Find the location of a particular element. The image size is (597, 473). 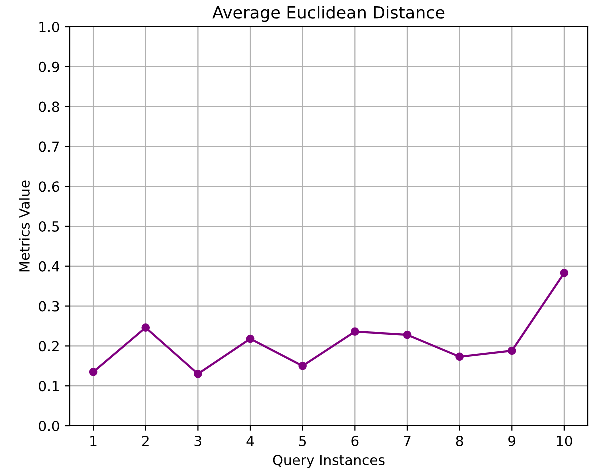

x-tick-label: 8 is located at coordinates (460, 441).